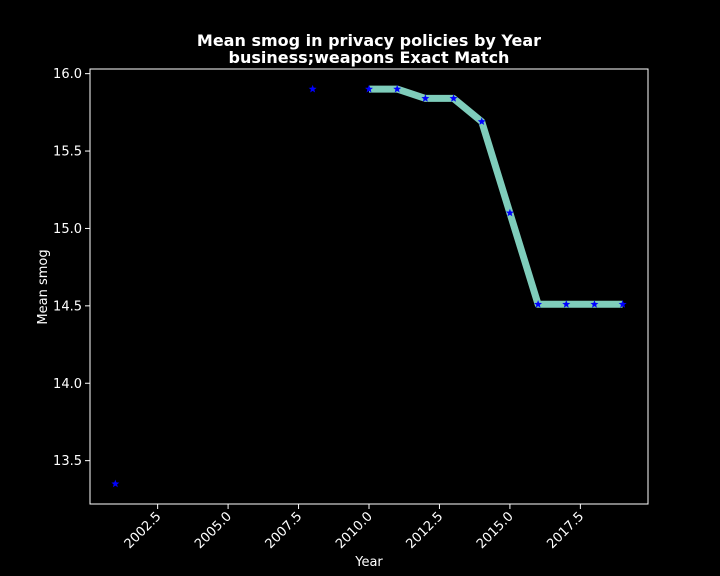 Image resolution: width=720 pixels, height=576 pixels. What do you see at coordinates (67, 74) in the screenshot?
I see `y-tick-label: 16.0` at bounding box center [67, 74].